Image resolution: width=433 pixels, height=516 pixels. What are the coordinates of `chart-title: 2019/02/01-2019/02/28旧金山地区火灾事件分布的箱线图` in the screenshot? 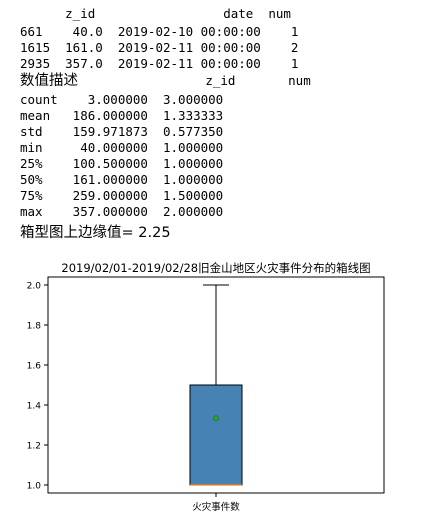 It's located at (215, 268).